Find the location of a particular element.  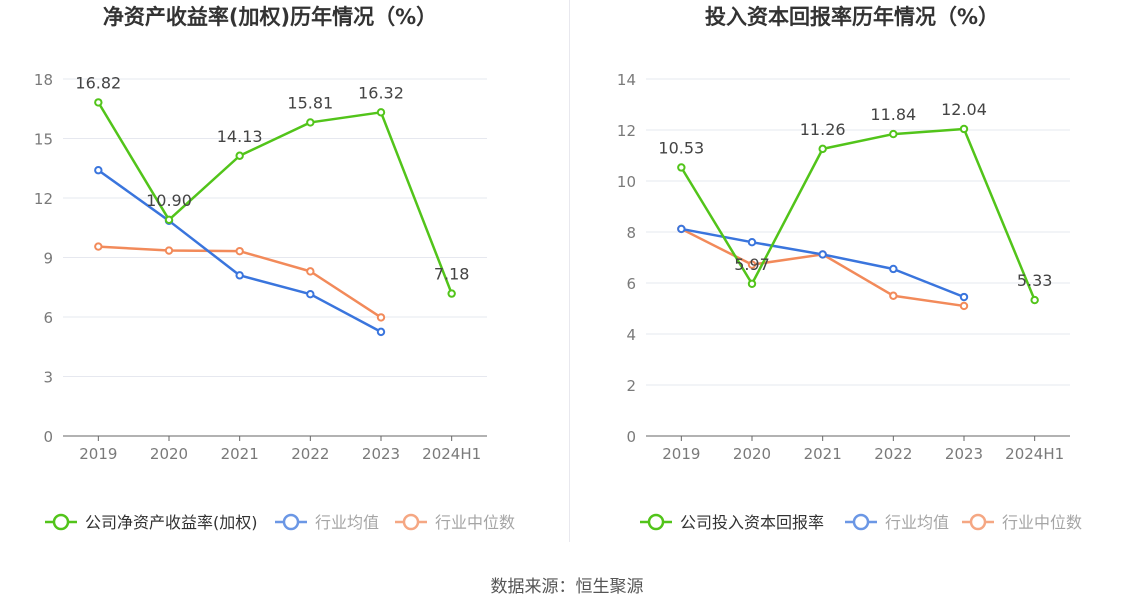

data-label: 16.32 is located at coordinates (381, 92).